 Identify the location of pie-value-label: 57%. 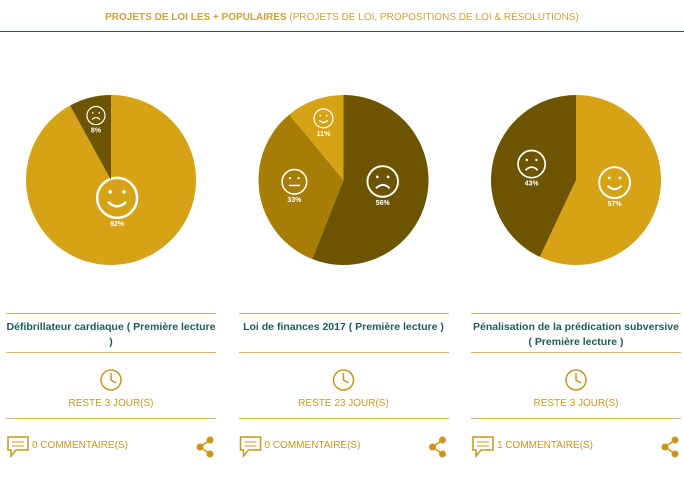
(615, 204).